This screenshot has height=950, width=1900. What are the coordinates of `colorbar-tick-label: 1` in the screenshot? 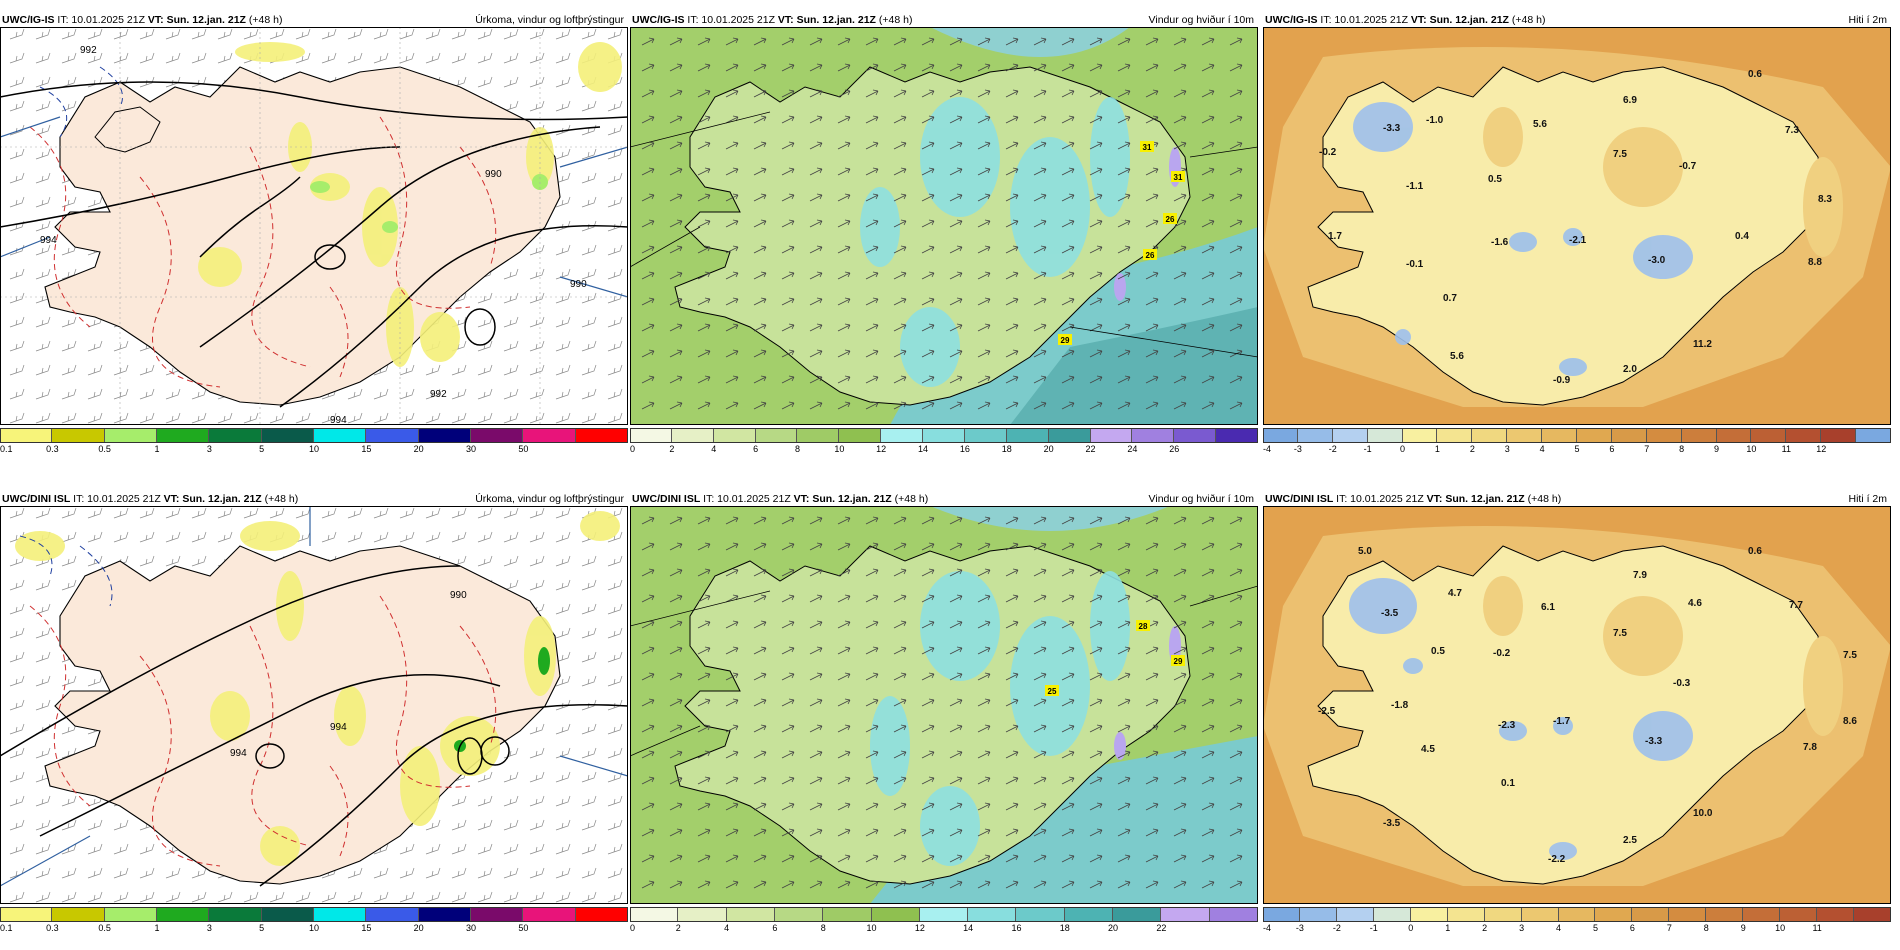 It's located at (157, 449).